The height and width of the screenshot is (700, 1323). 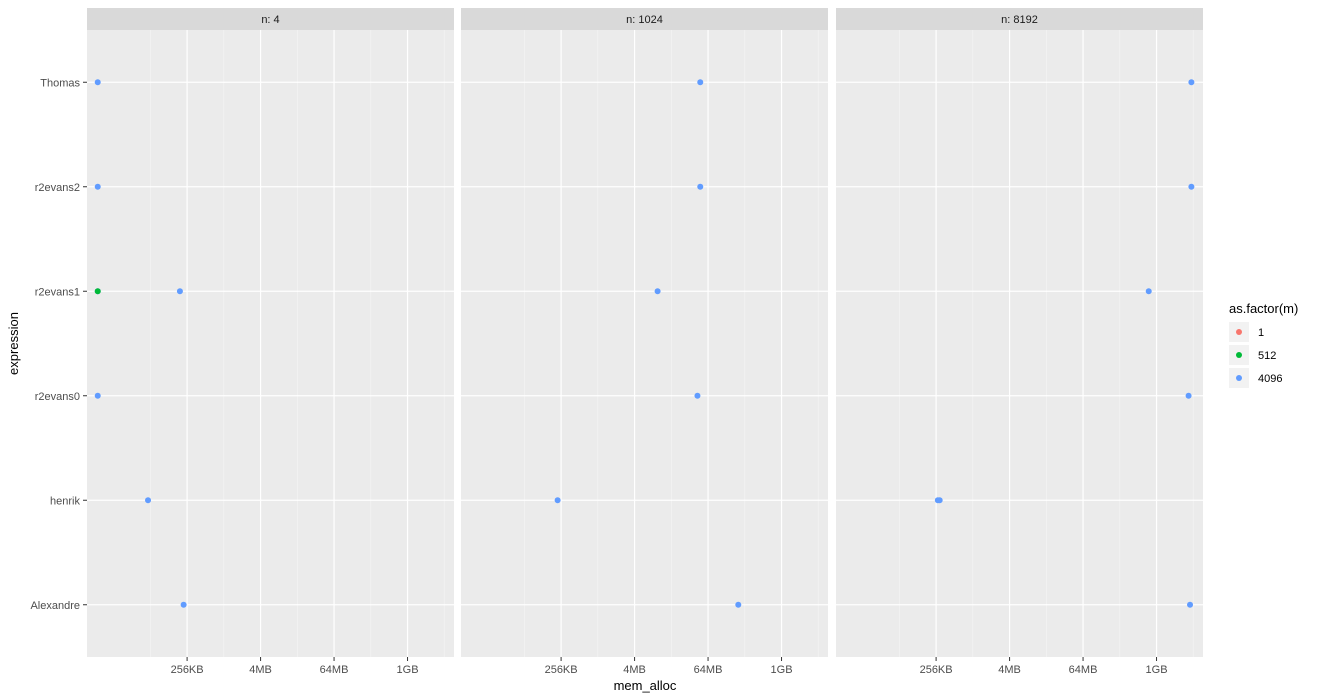 I want to click on legend-title: as.factor(m), so click(x=1263, y=308).